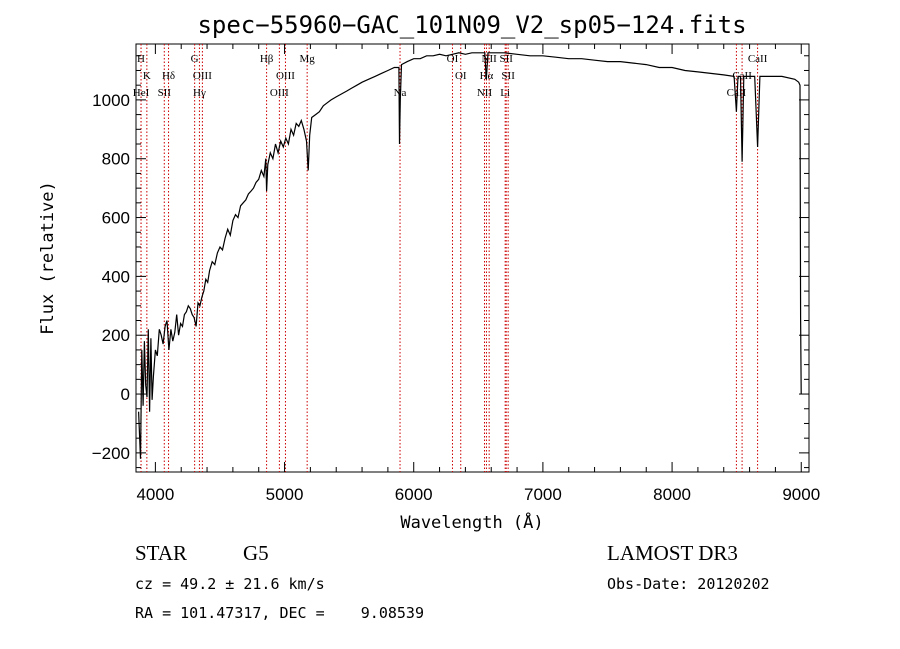 This screenshot has height=649, width=900. I want to click on y-tick-label: 400, so click(116, 276).